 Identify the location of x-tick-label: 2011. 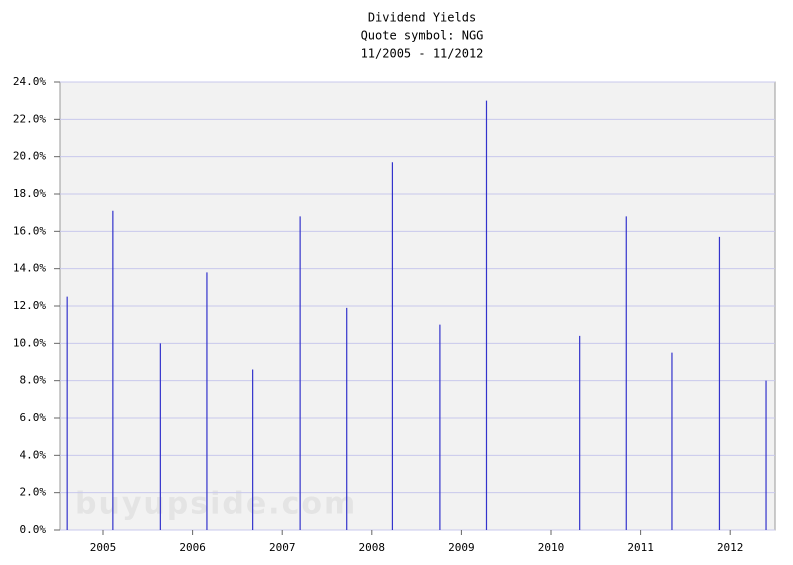
(640, 547).